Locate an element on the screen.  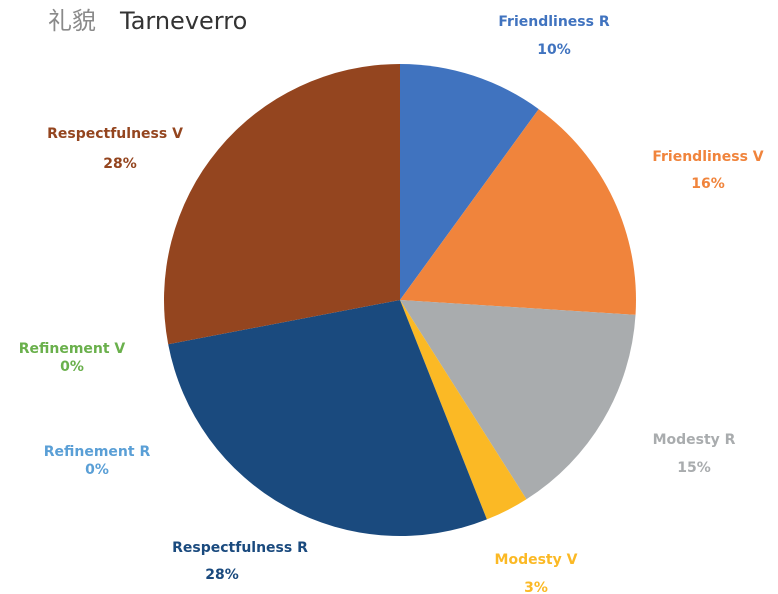
slice-label: Friendliness V is located at coordinates (707, 157).